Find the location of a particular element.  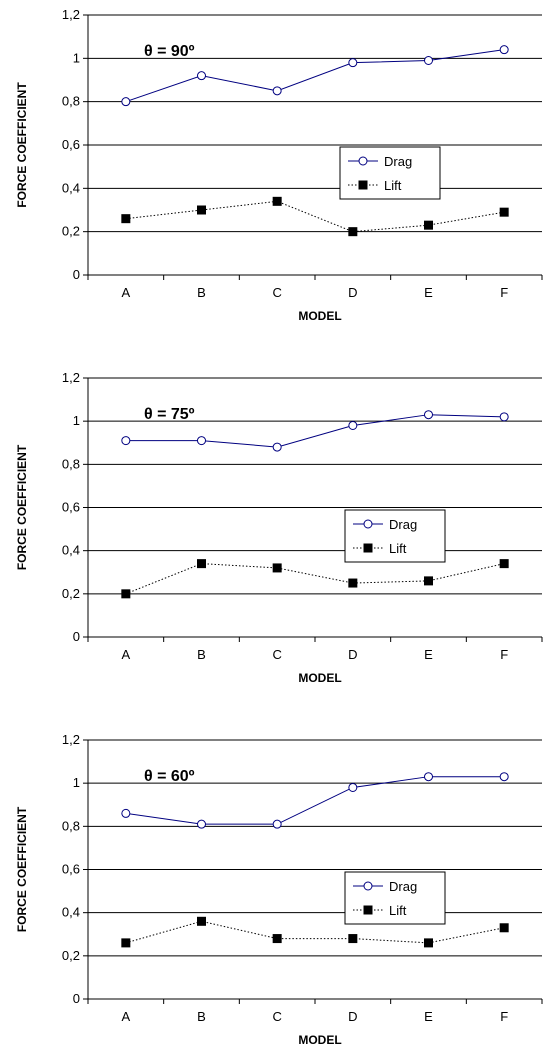

theta-annotation: θ = 90º is located at coordinates (169, 51).